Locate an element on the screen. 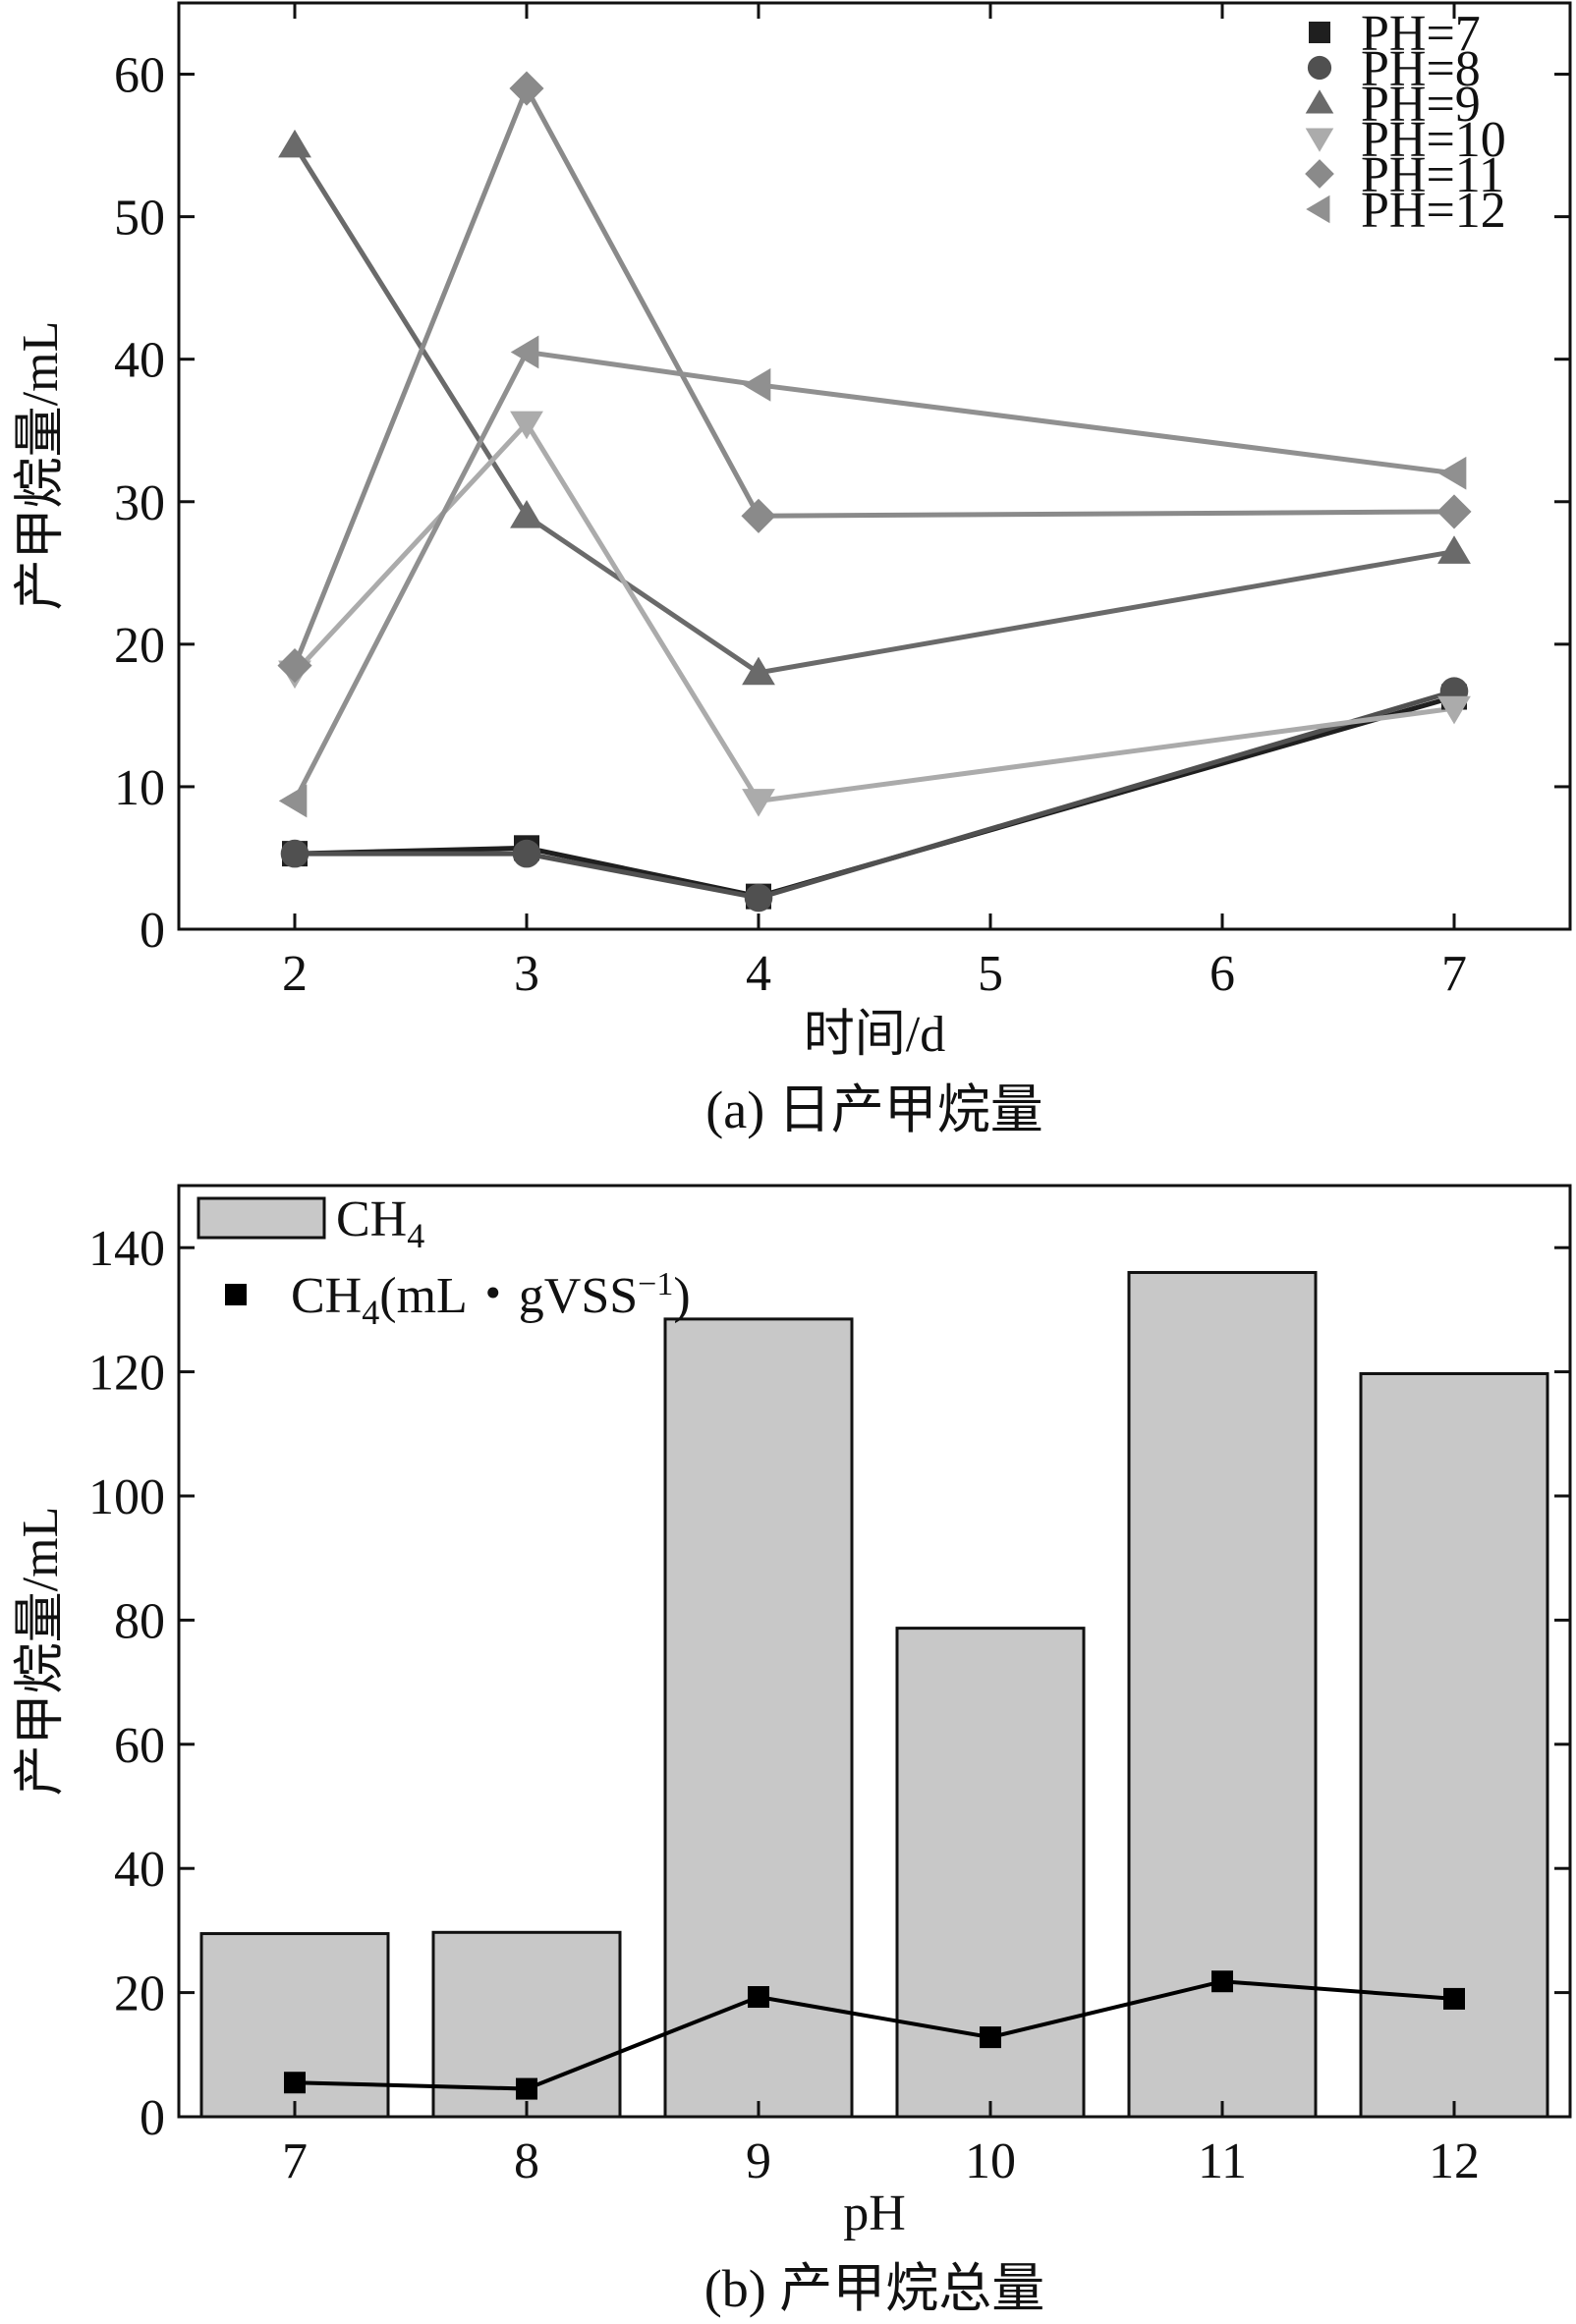 Image resolution: width=1576 pixels, height=2324 pixels. legend-label: PH=12 is located at coordinates (1433, 211).